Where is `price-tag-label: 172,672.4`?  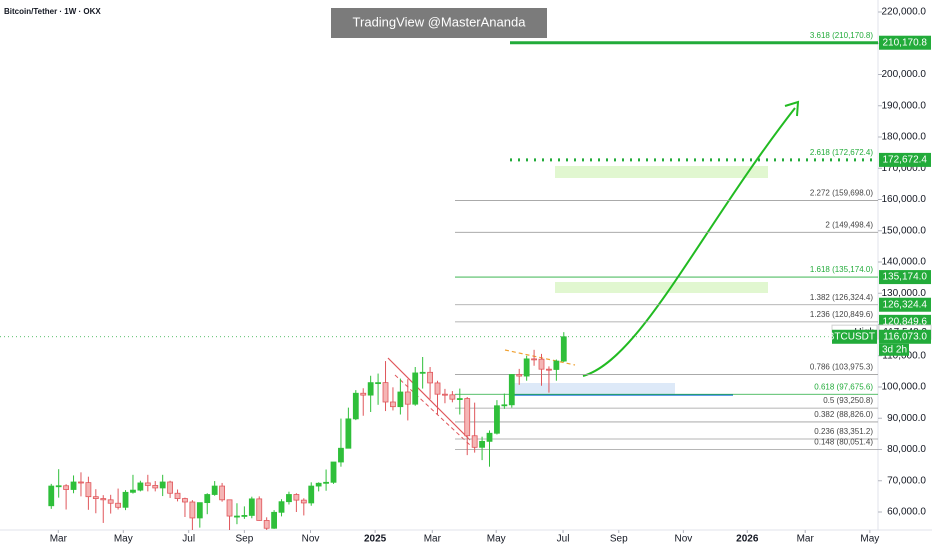 price-tag-label: 172,672.4 is located at coordinates (905, 160).